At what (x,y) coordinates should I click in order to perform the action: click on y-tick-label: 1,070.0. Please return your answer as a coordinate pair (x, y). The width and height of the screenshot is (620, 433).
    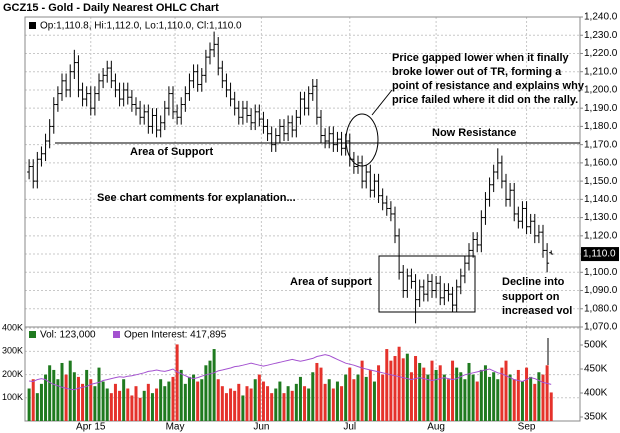
    Looking at the image, I should click on (601, 327).